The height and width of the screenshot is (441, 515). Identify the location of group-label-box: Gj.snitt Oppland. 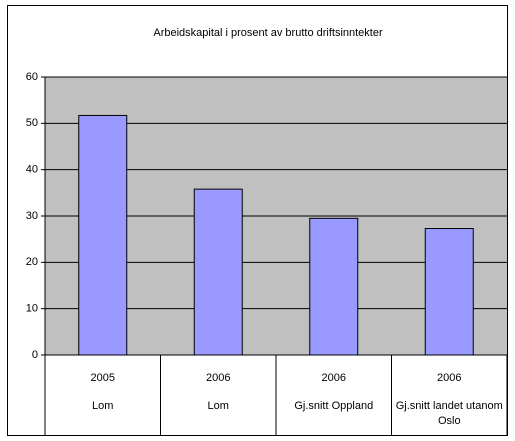
(334, 406).